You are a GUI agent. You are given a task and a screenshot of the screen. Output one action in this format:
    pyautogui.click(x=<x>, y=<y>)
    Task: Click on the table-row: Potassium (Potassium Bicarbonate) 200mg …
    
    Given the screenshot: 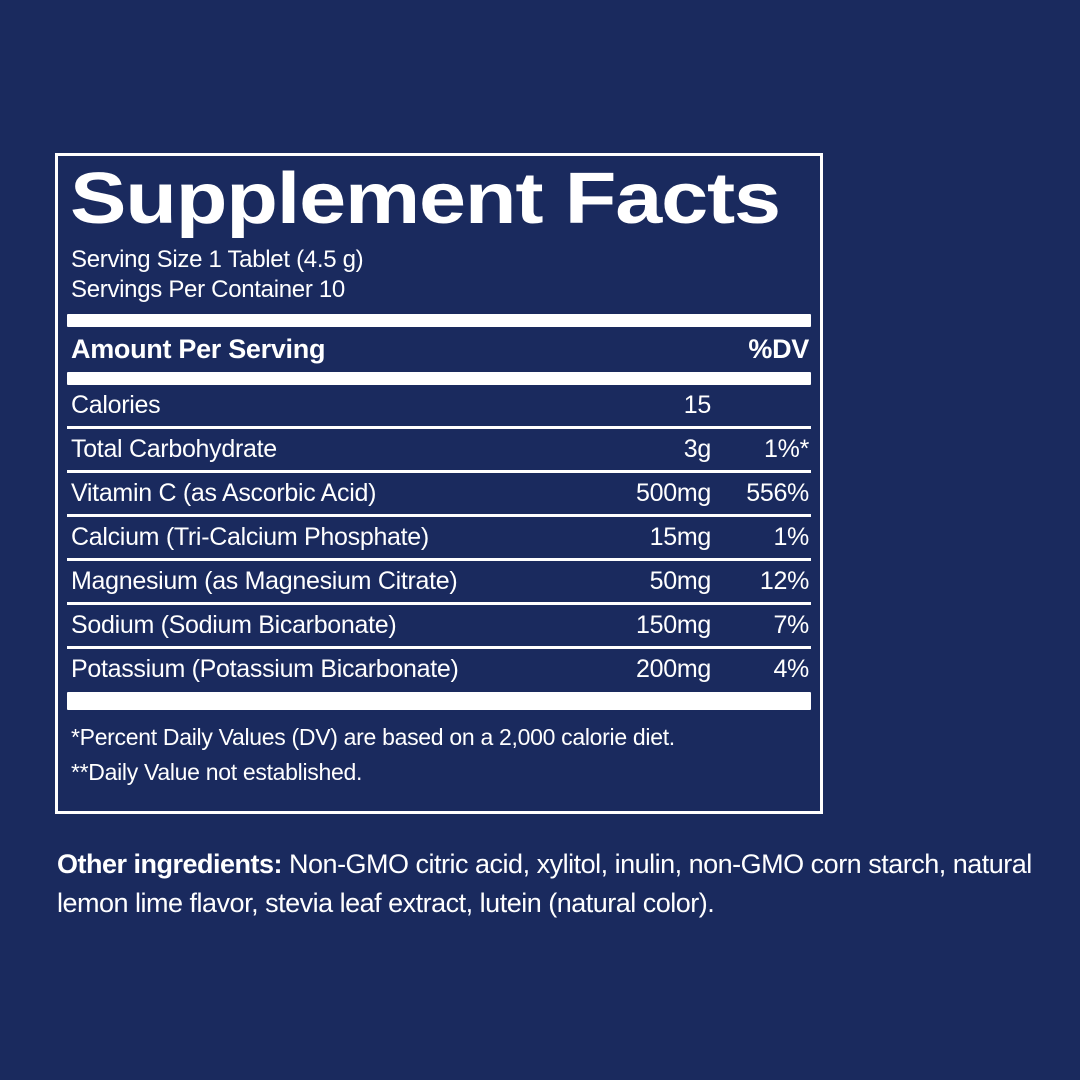 What is the action you would take?
    pyautogui.click(x=439, y=669)
    